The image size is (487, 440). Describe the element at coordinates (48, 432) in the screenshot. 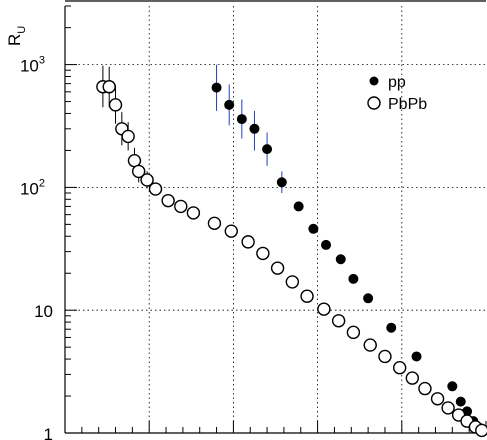

I see `y-tick-label: 1` at that location.